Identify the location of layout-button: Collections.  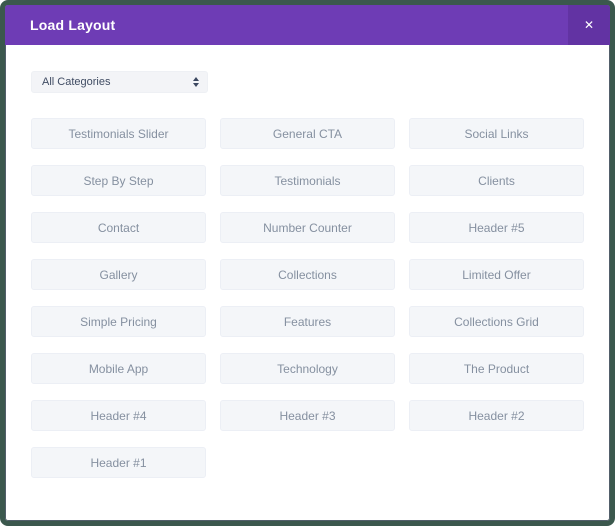
(307, 274).